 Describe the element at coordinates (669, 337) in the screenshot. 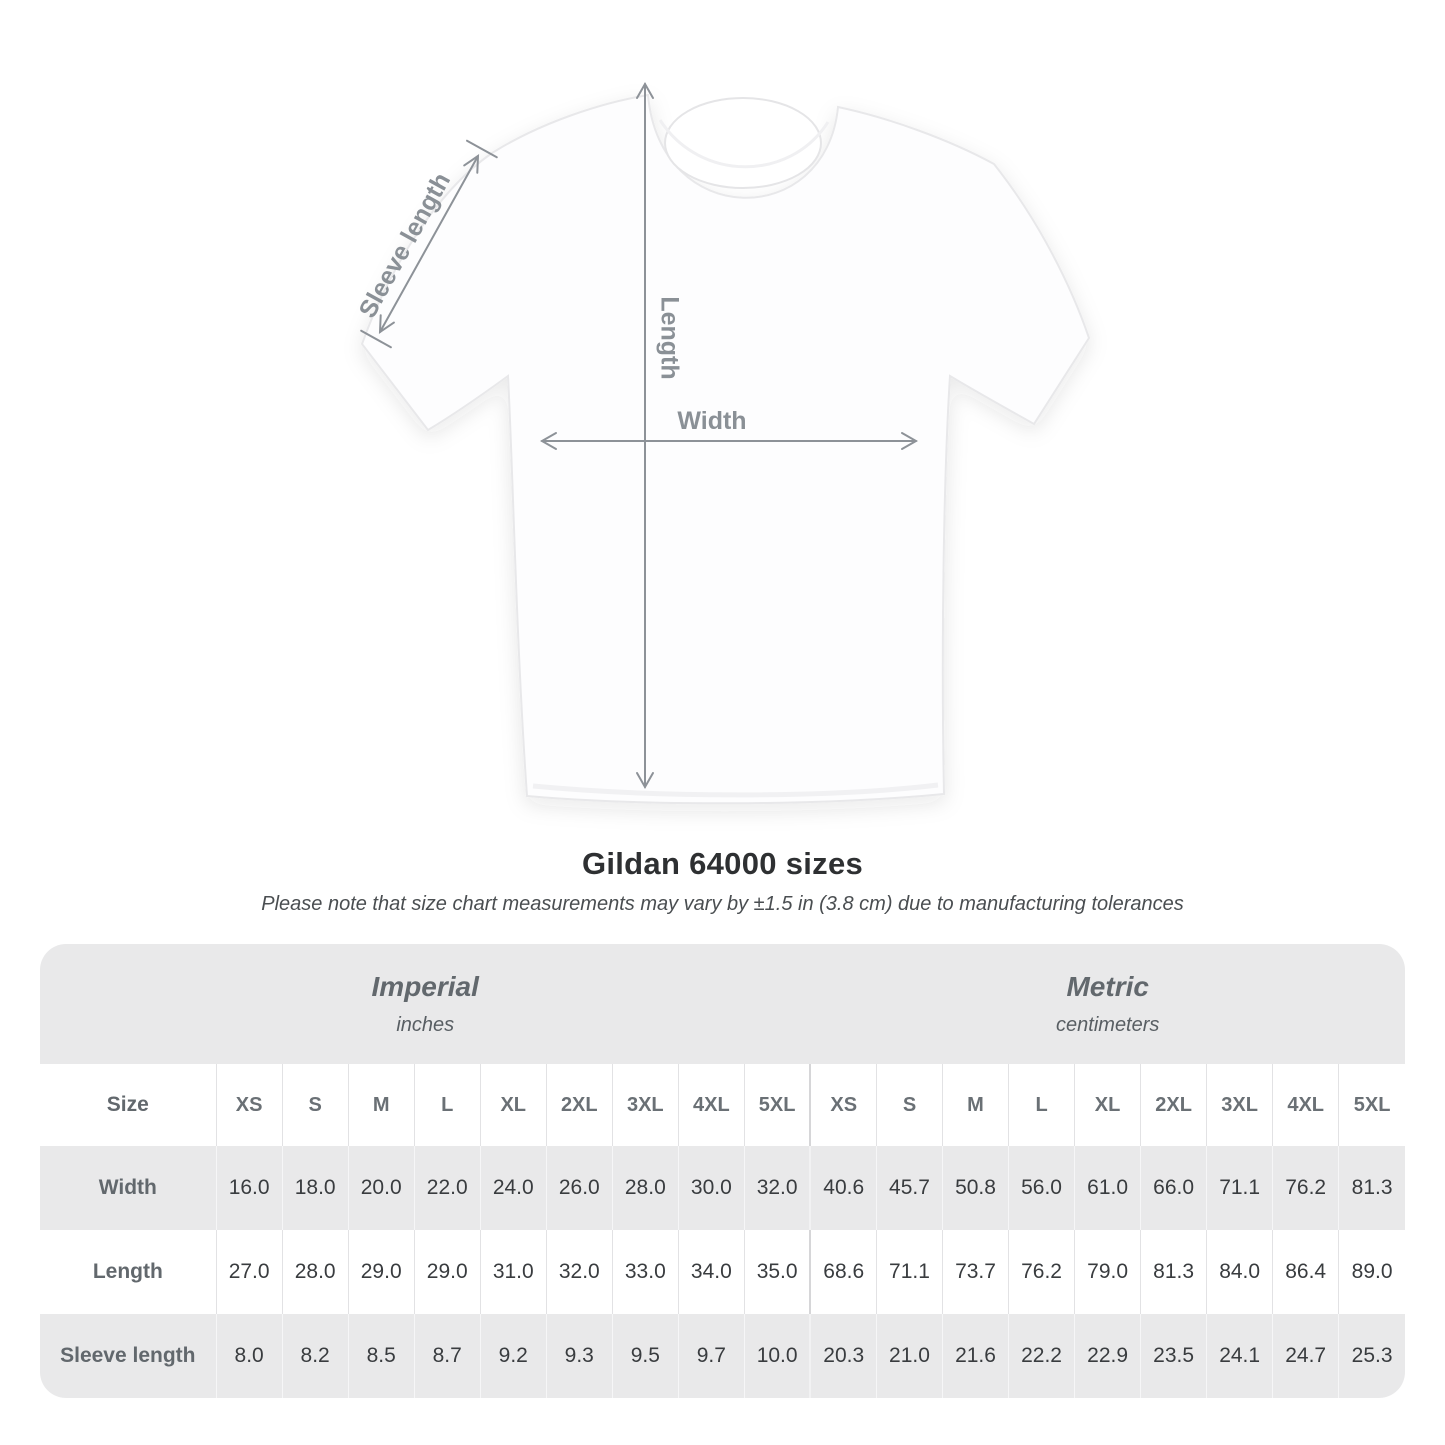

I see `length-label: Length` at that location.